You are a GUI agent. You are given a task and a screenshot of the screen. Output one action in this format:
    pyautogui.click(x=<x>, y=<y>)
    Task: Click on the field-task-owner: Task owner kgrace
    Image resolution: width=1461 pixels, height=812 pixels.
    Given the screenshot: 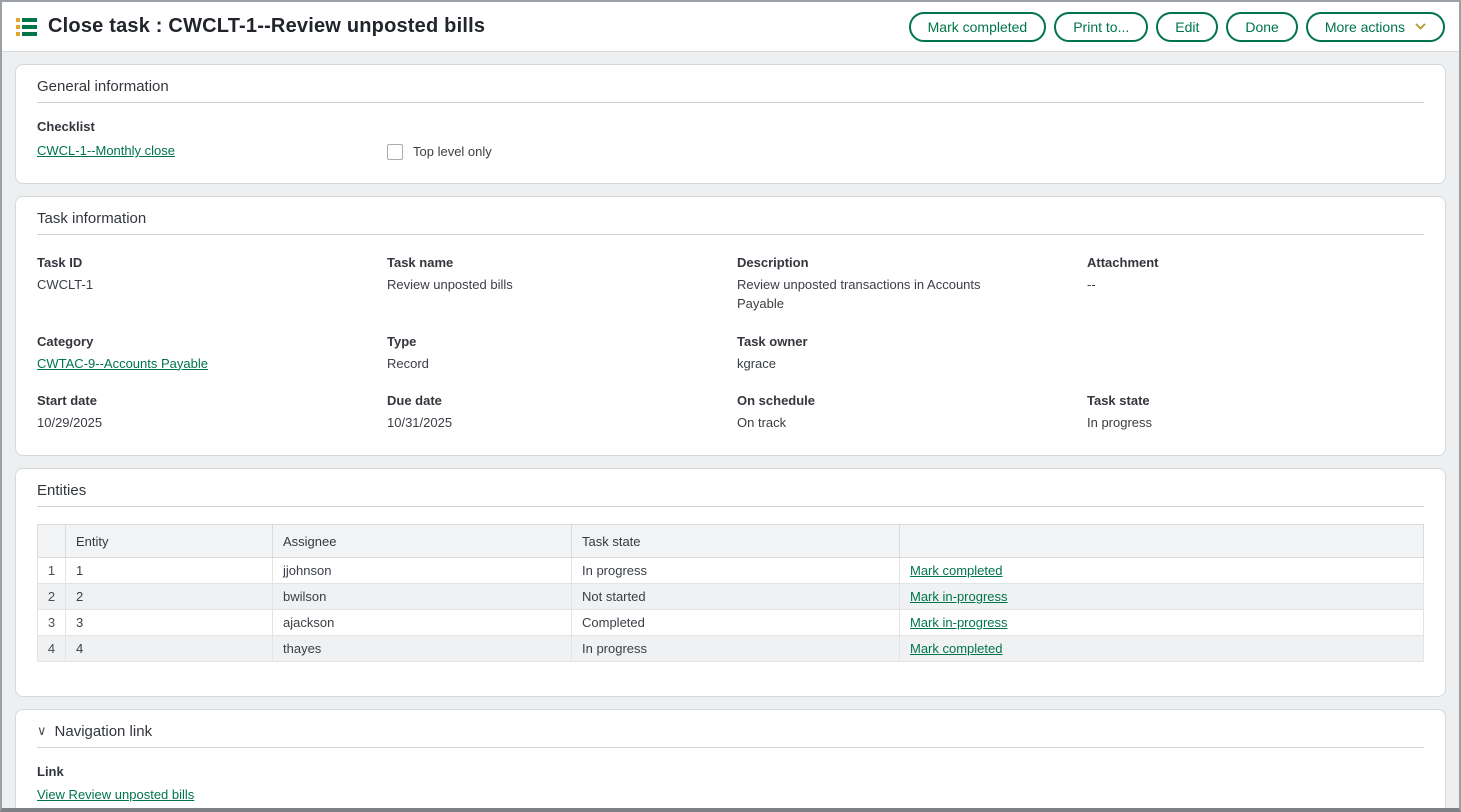 What is the action you would take?
    pyautogui.click(x=772, y=352)
    